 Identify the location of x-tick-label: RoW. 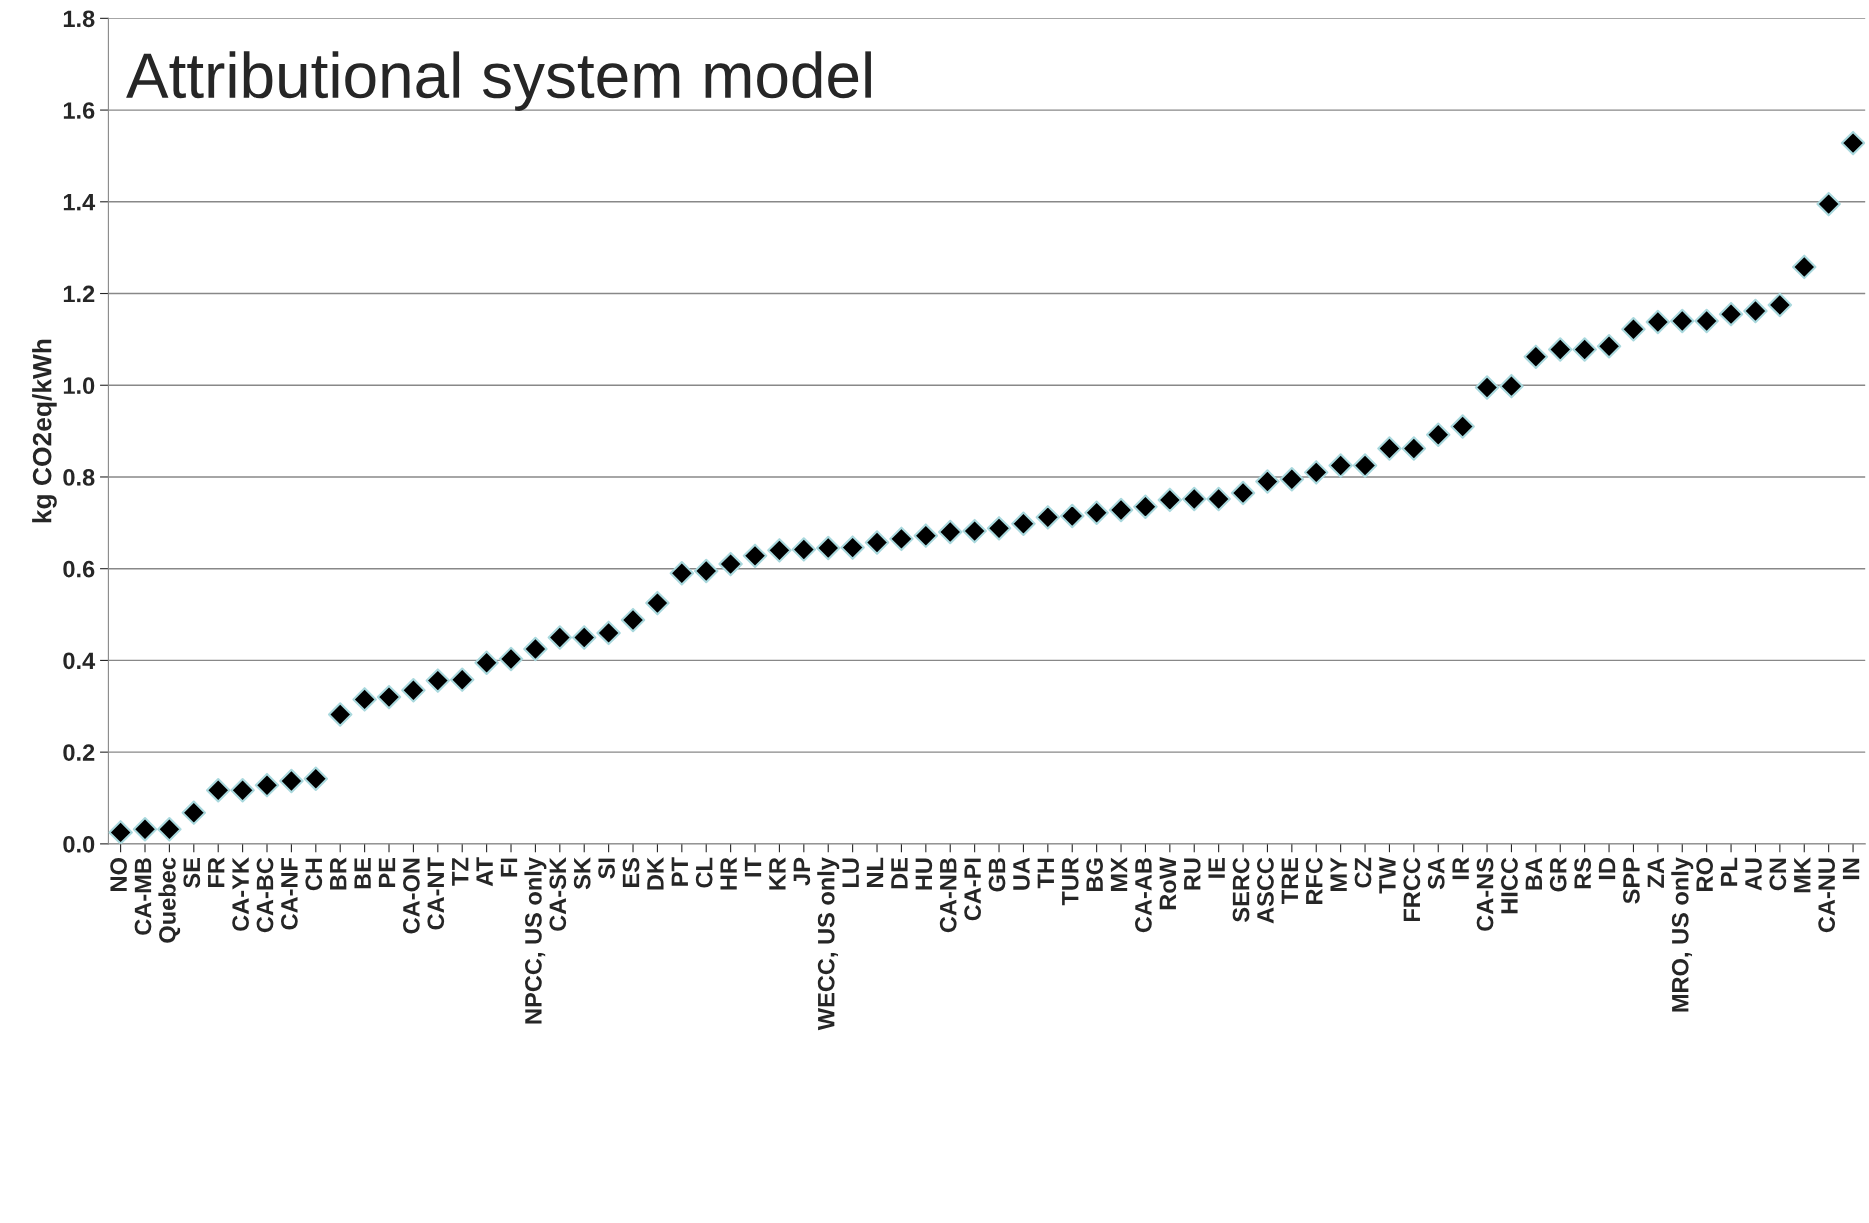
(1168, 883).